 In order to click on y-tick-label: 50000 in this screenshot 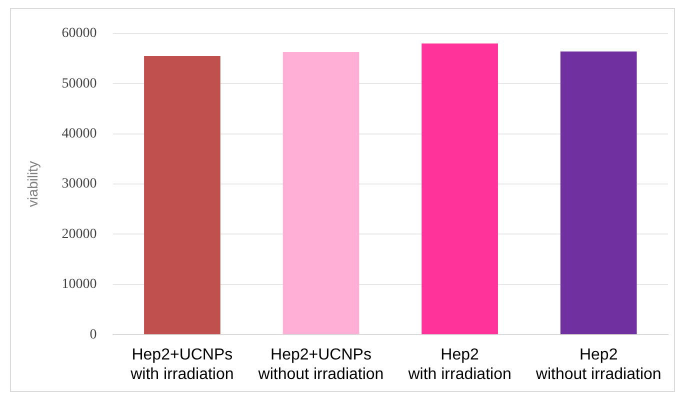, I will do `click(79, 84)`.